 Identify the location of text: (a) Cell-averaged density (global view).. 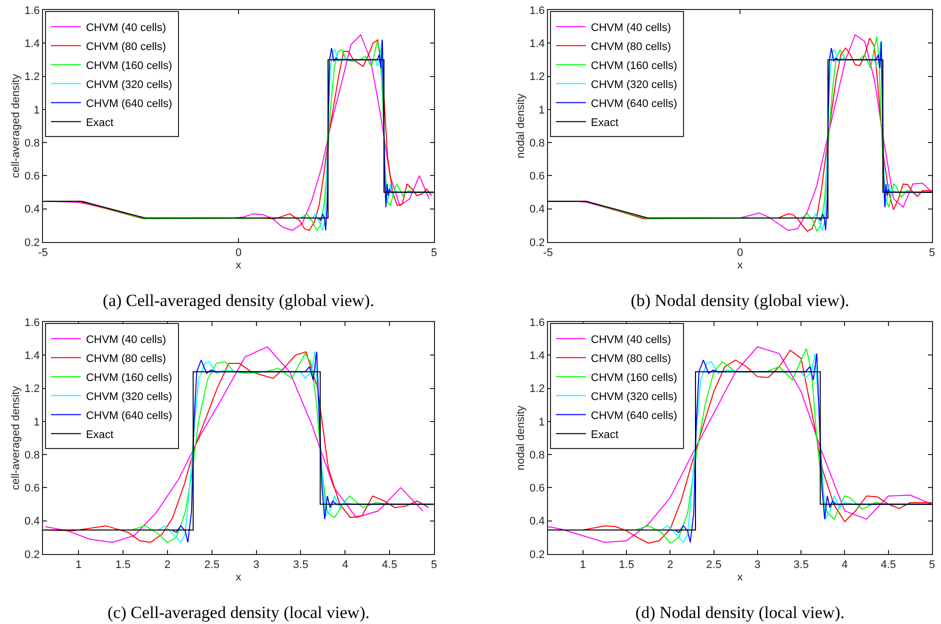
(238, 300).